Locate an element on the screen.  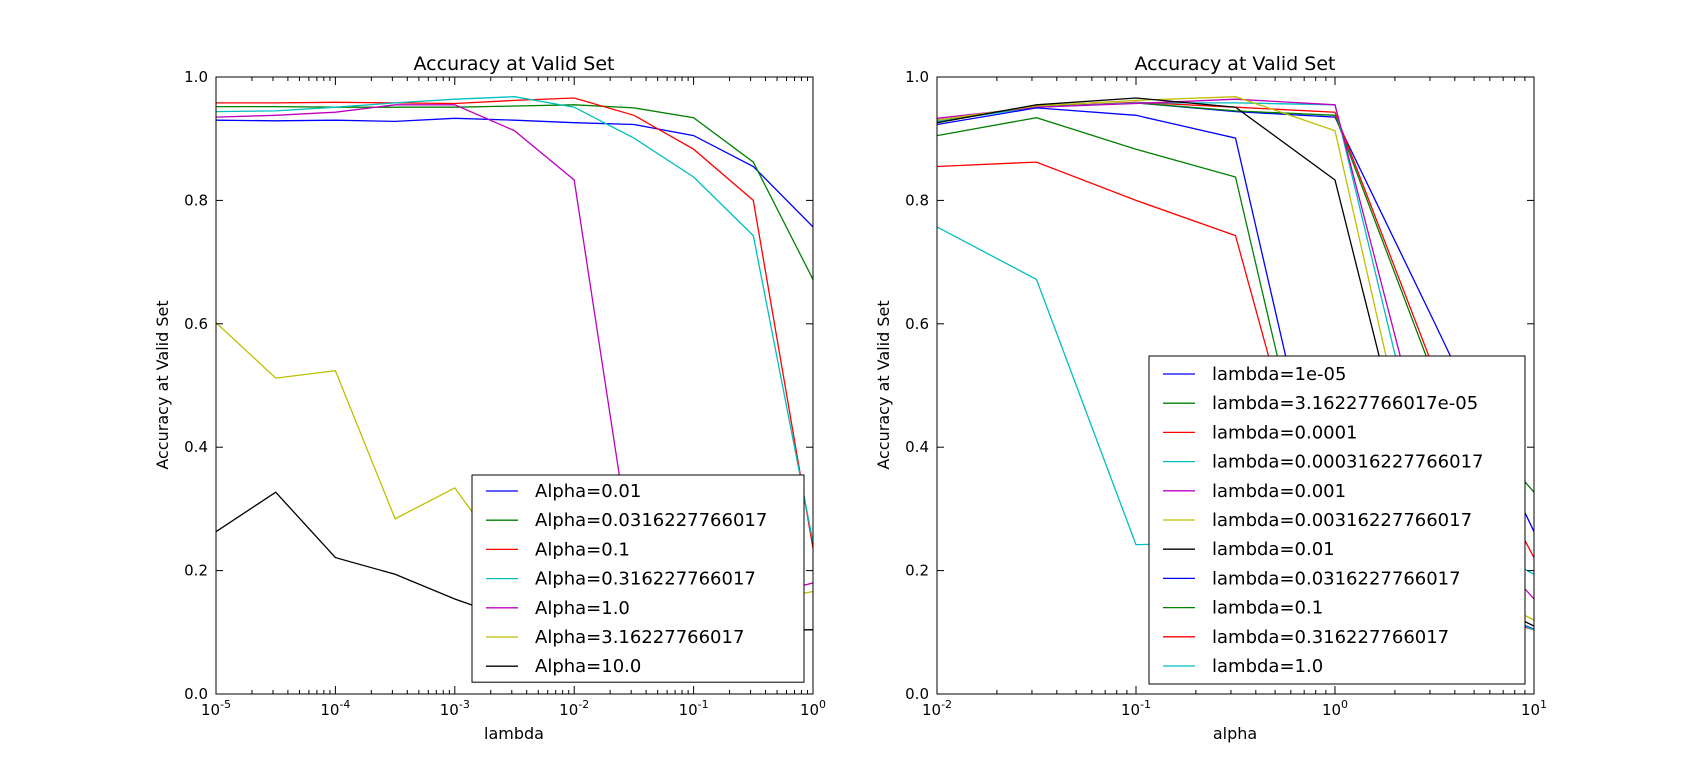
right-y-tick-label: 0.2 is located at coordinates (917, 571).